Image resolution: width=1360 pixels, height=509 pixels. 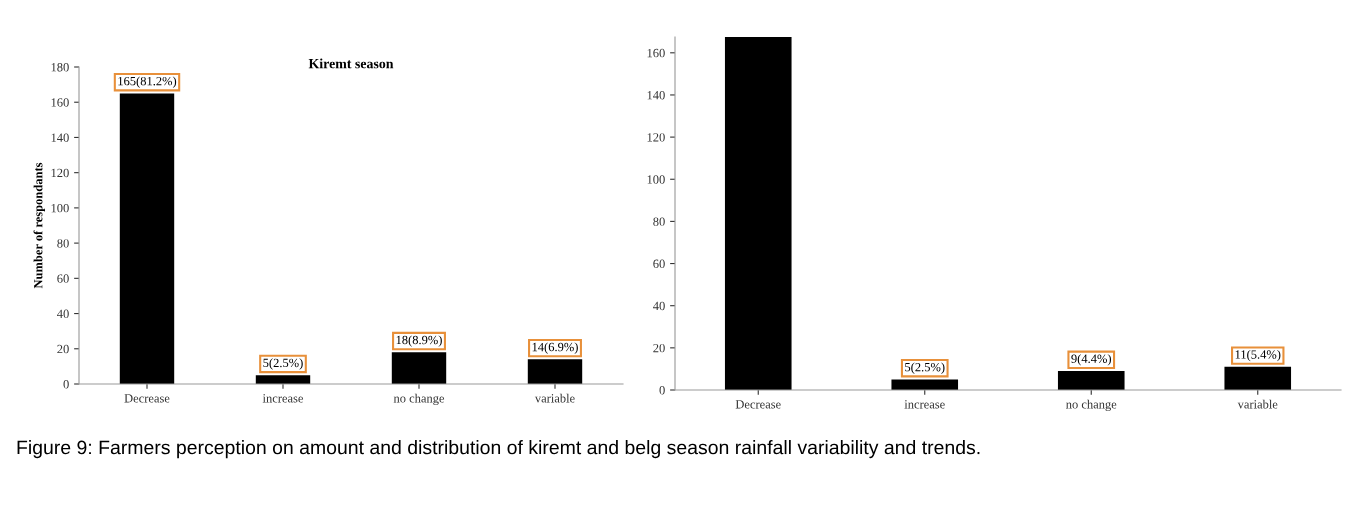 What do you see at coordinates (1091, 360) in the screenshot?
I see `data-label: 9(4.4%)` at bounding box center [1091, 360].